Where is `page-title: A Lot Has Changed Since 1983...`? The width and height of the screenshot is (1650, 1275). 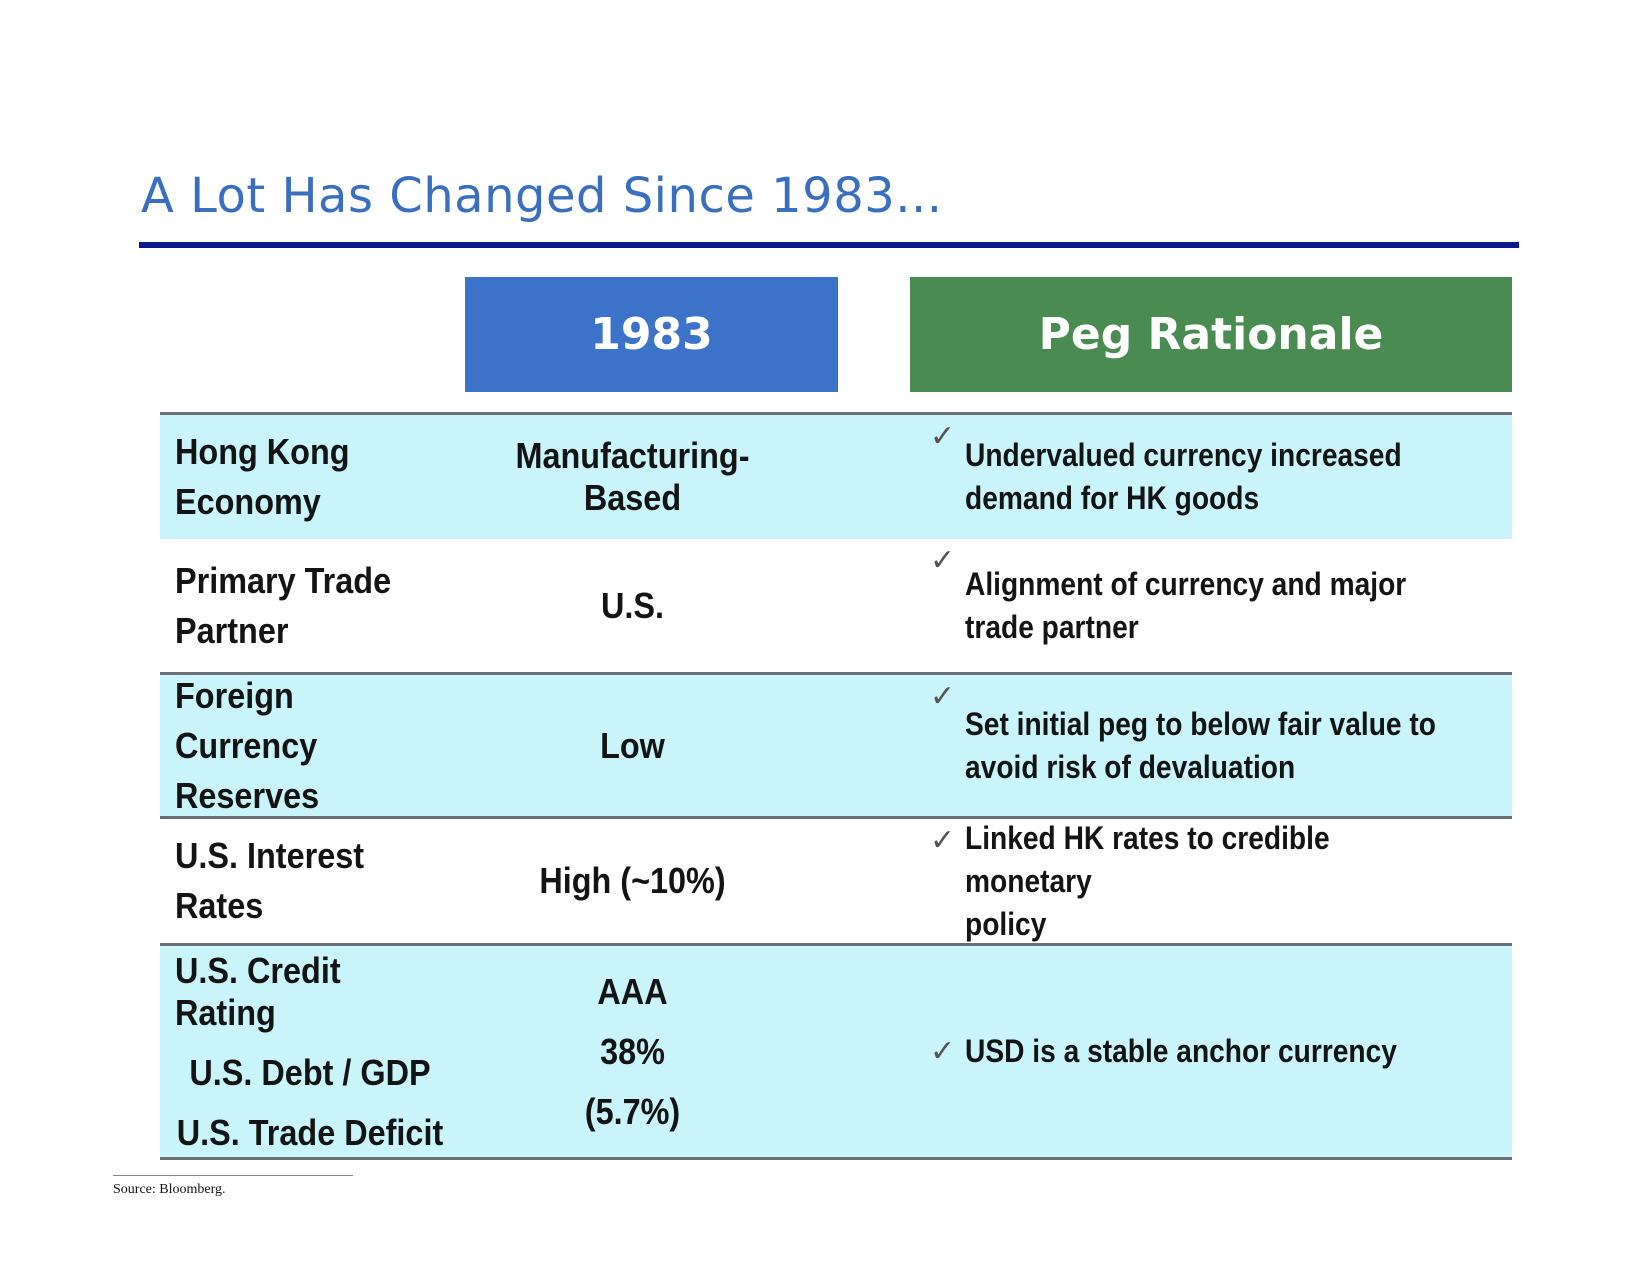
page-title: A Lot Has Changed Since 1983... is located at coordinates (542, 196).